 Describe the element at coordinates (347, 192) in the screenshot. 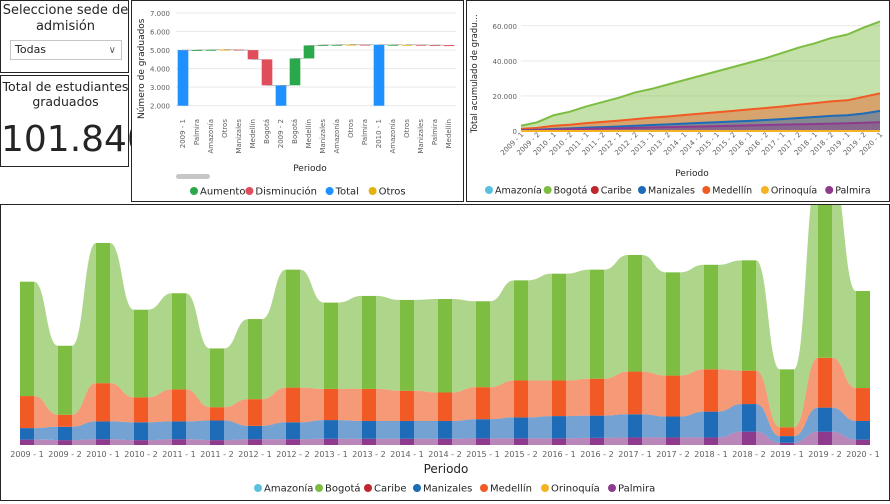

I see `legend-item-total: Total` at that location.